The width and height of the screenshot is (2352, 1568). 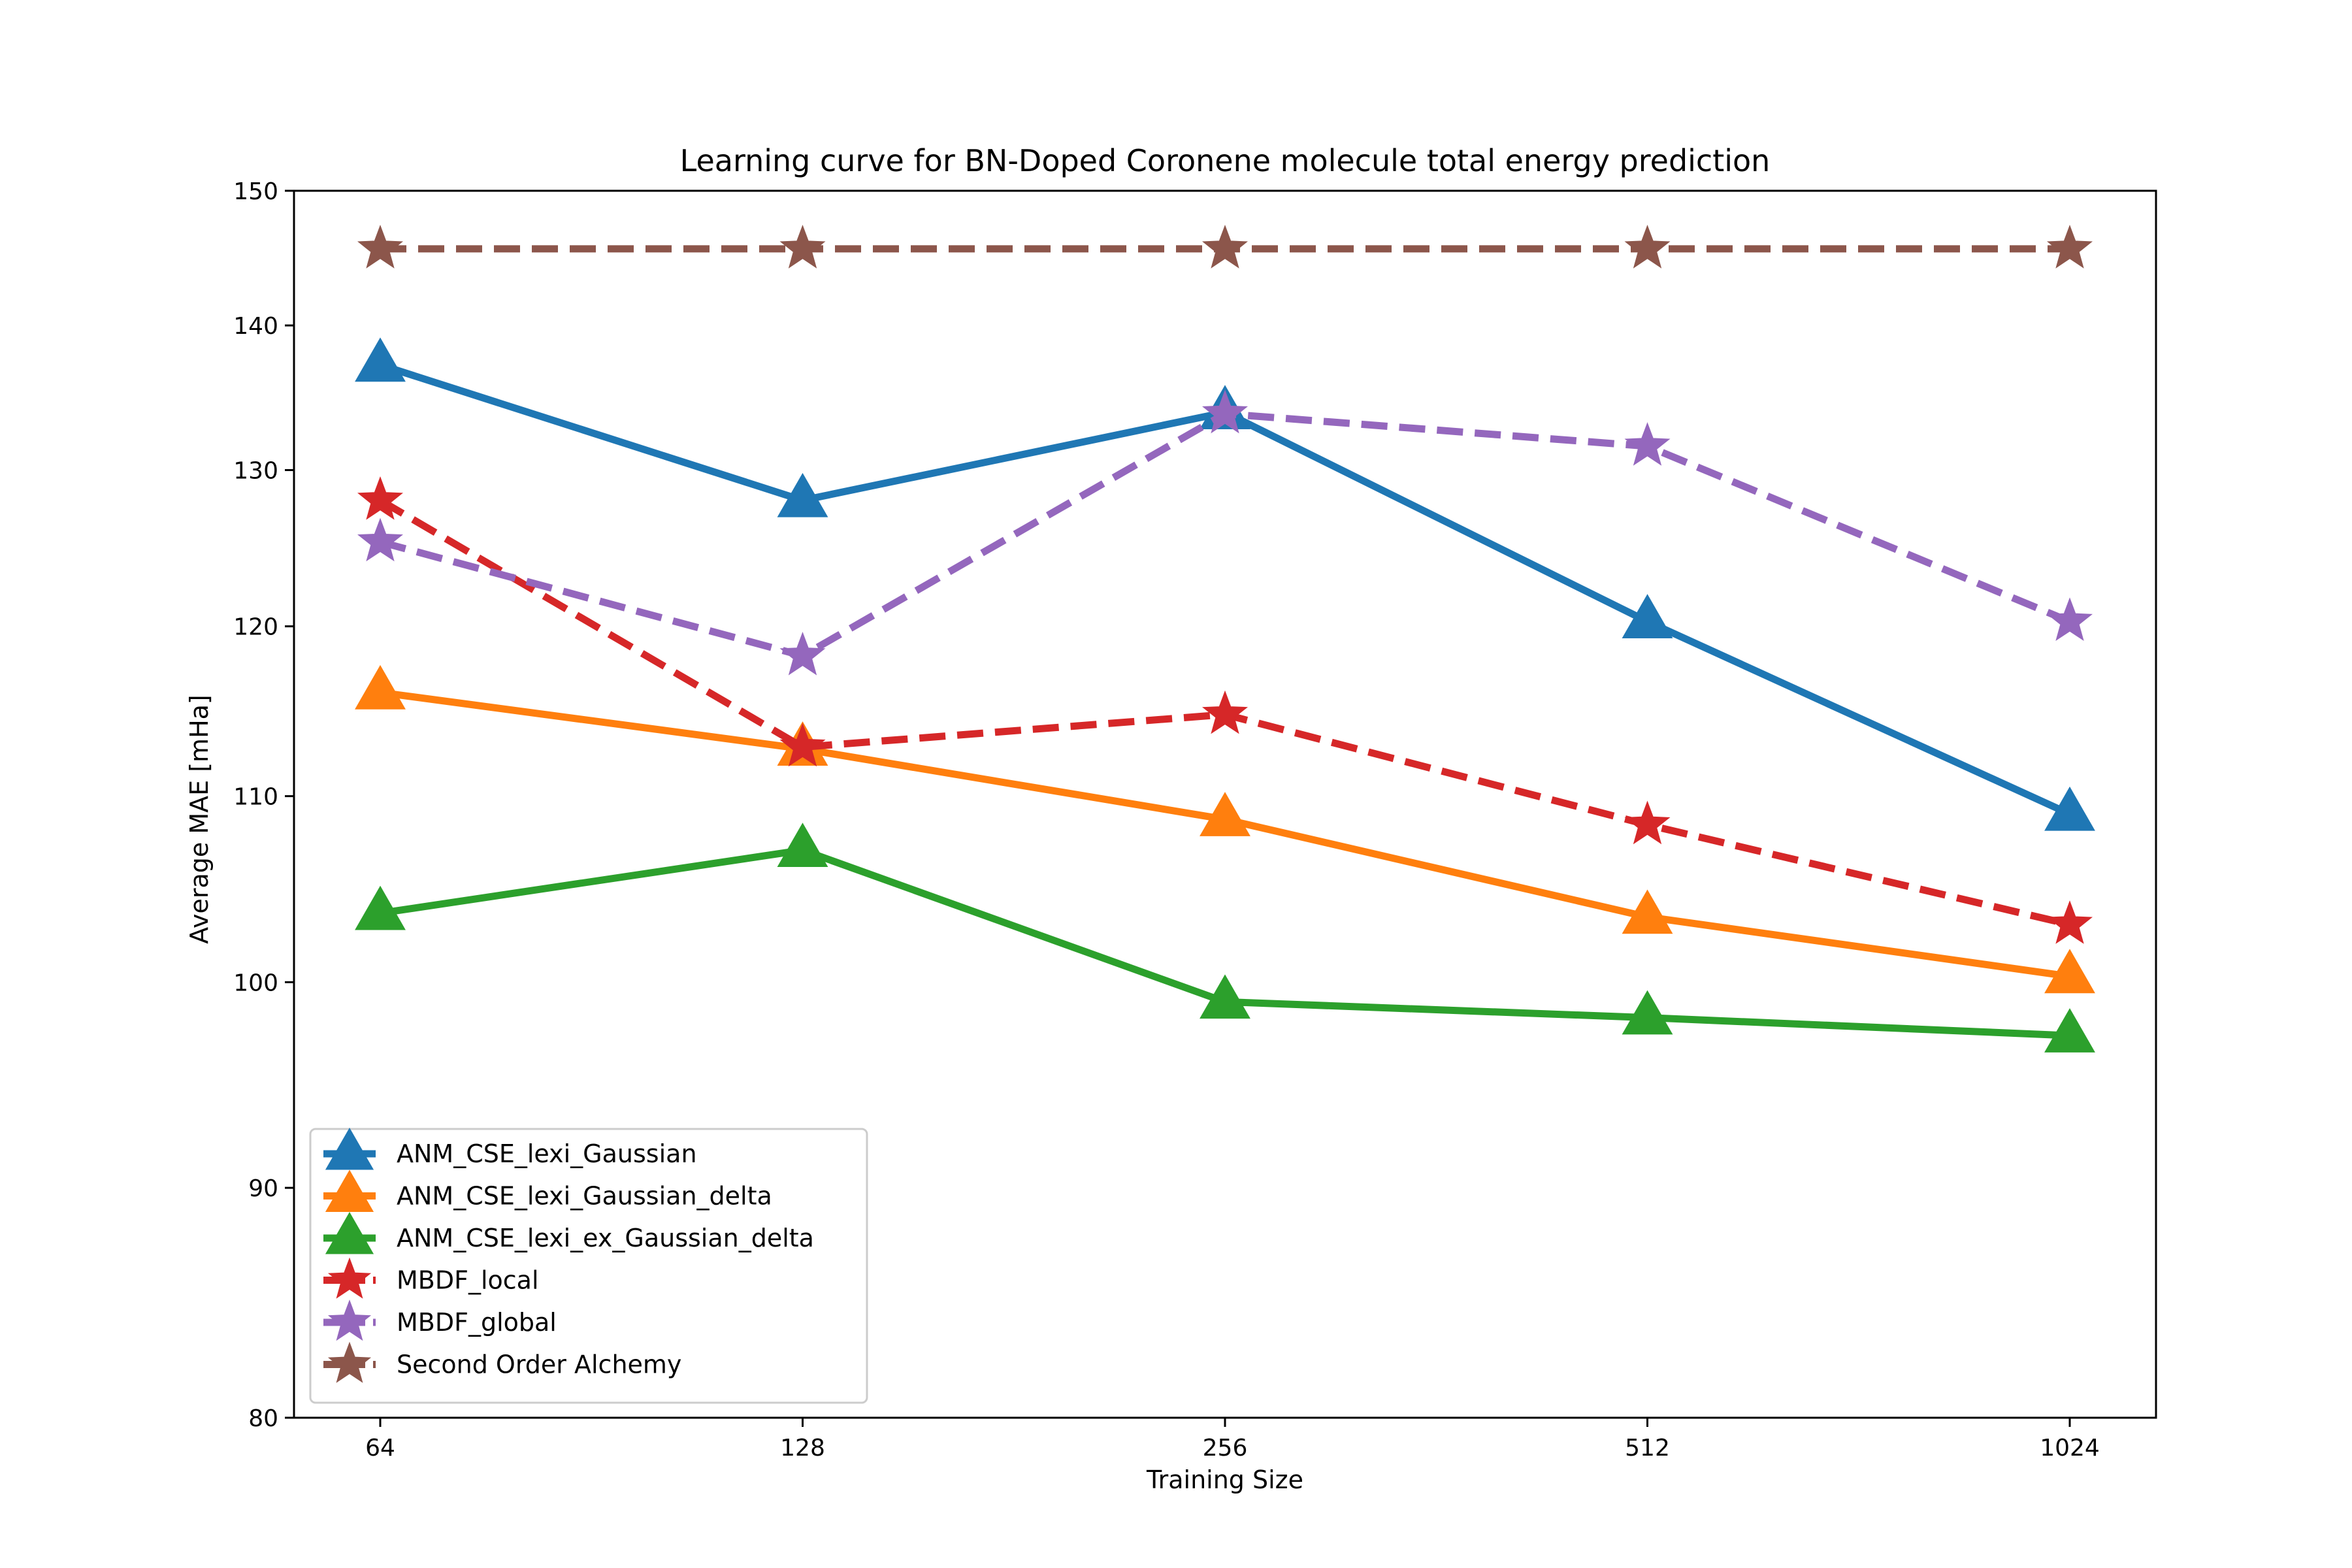 What do you see at coordinates (255, 983) in the screenshot?
I see `y-tick-label-2: 100` at bounding box center [255, 983].